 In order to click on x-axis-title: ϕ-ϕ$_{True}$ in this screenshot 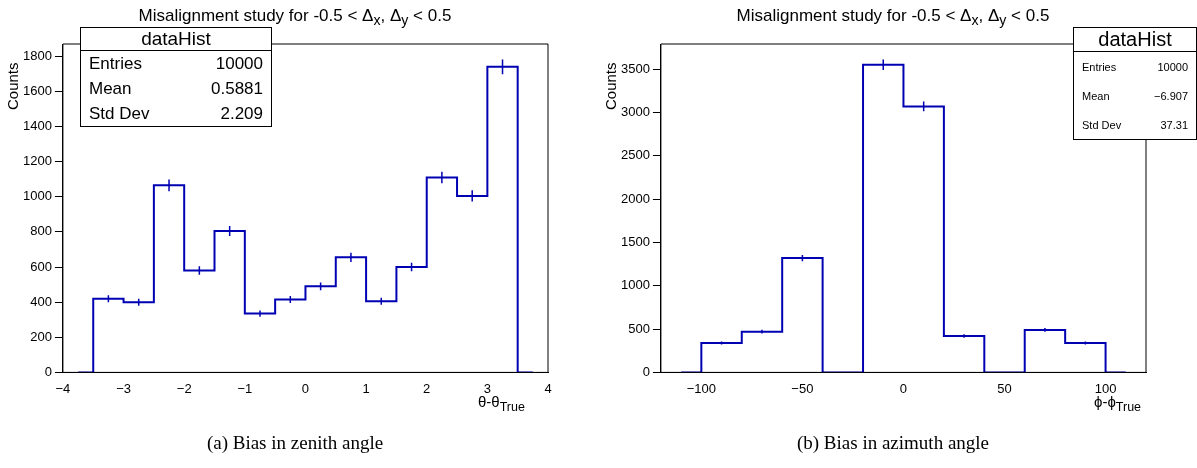, I will do `click(1118, 403)`.